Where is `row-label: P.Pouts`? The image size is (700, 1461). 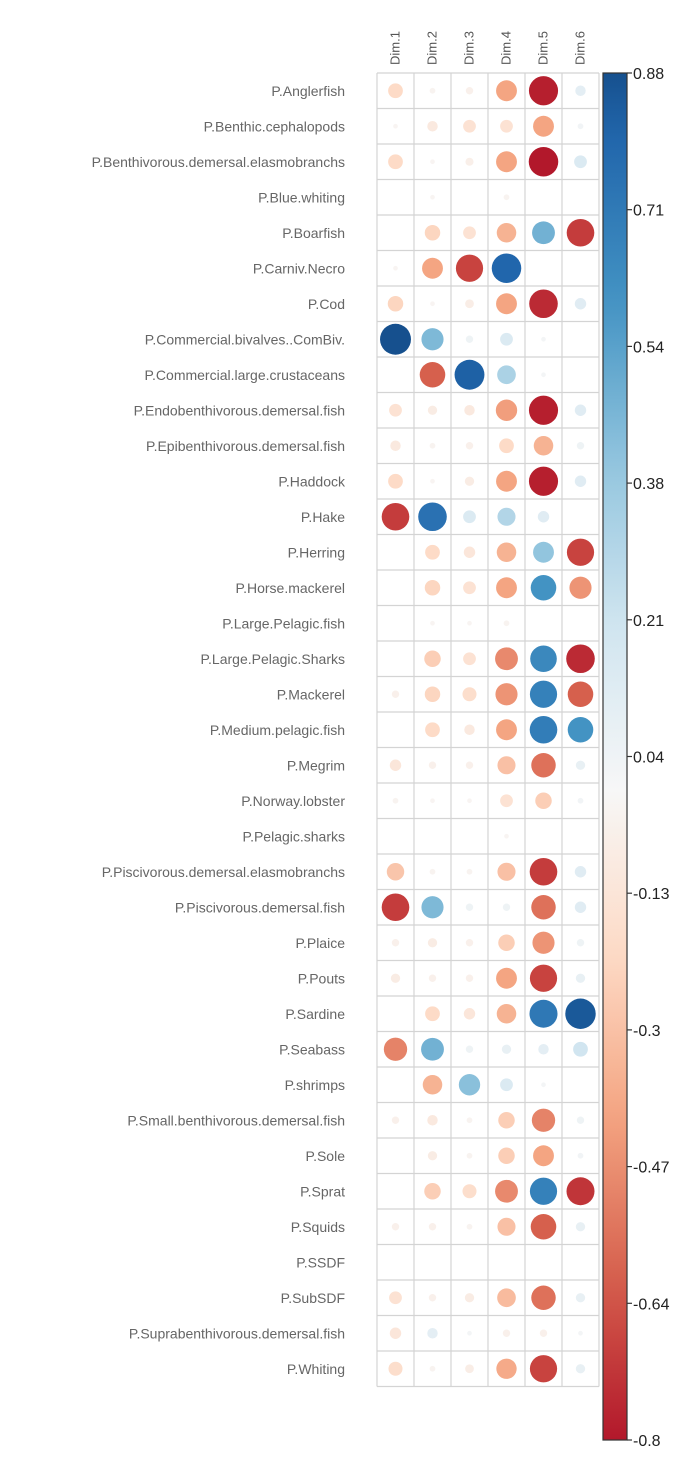 row-label: P.Pouts is located at coordinates (321, 978).